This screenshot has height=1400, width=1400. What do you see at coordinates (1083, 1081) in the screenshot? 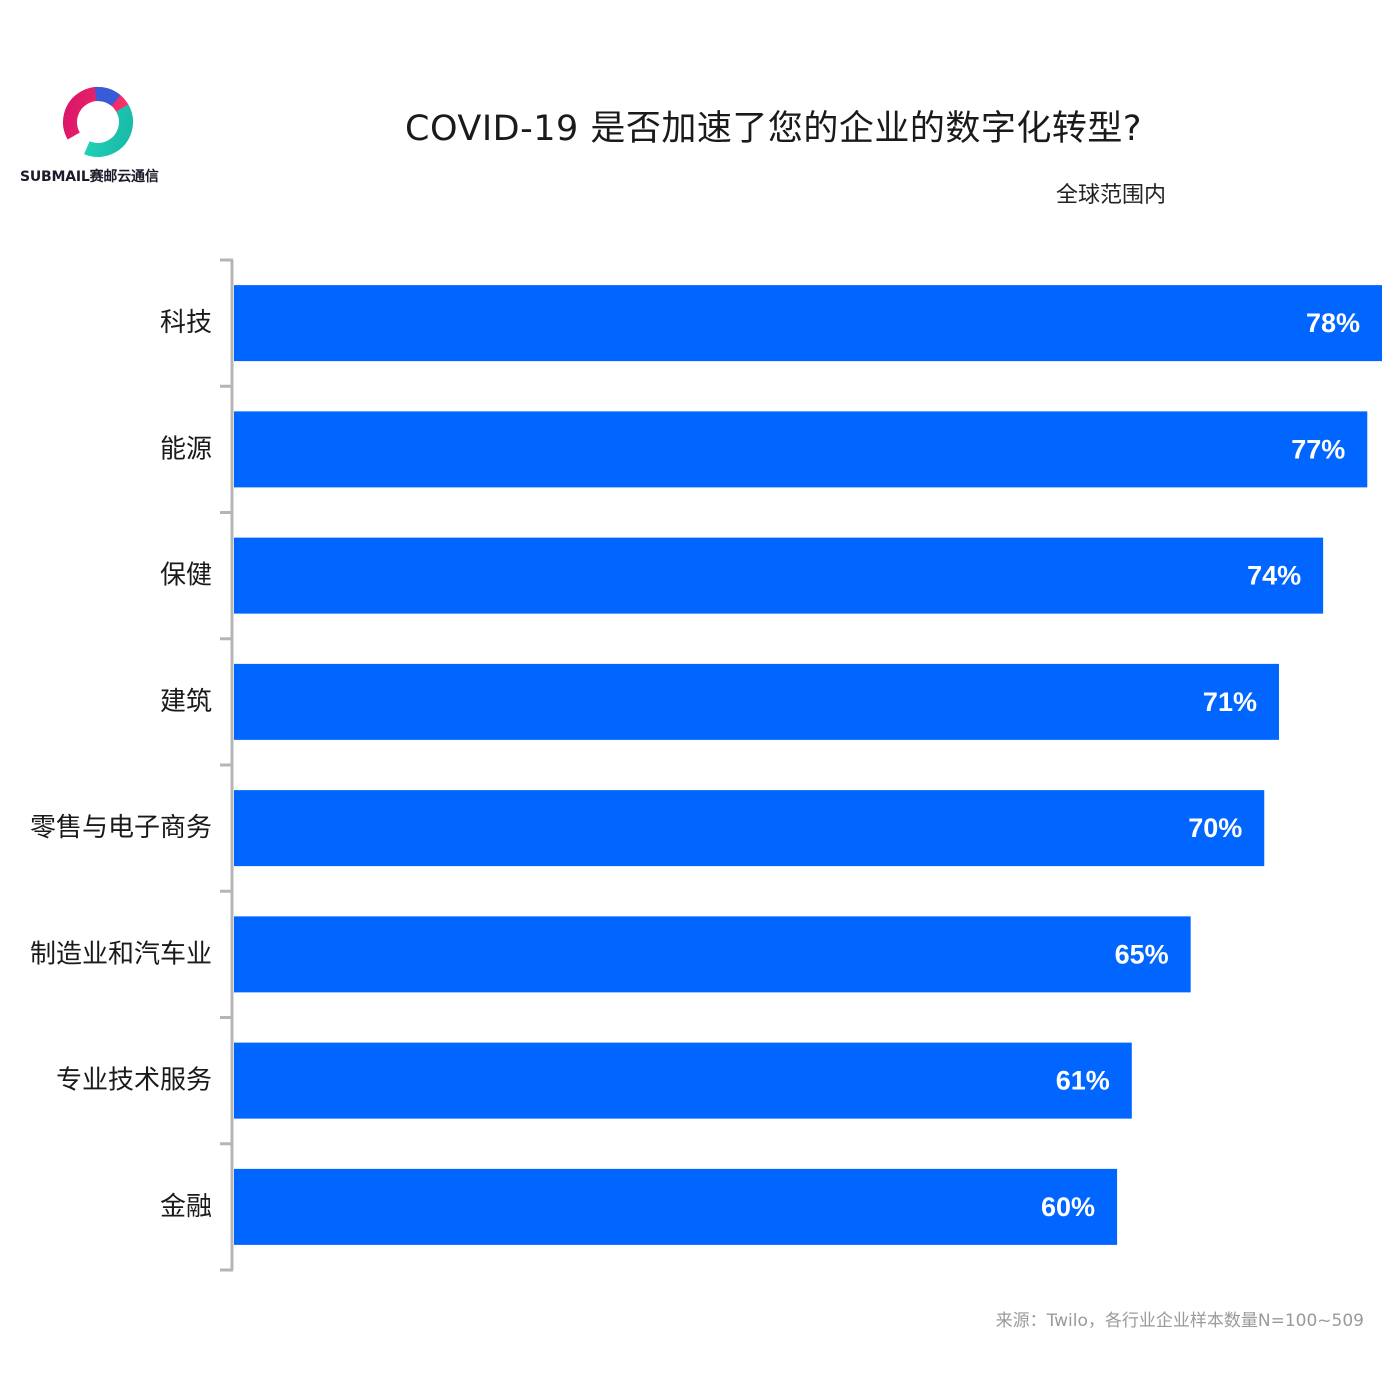
I see `bar-value-label: 61%` at bounding box center [1083, 1081].